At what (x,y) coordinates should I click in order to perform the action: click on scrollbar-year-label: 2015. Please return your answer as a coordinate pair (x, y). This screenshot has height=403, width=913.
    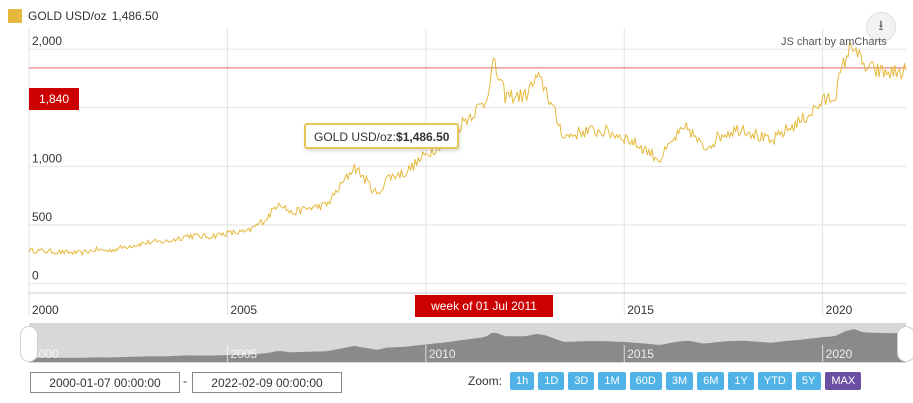
    Looking at the image, I should click on (640, 354).